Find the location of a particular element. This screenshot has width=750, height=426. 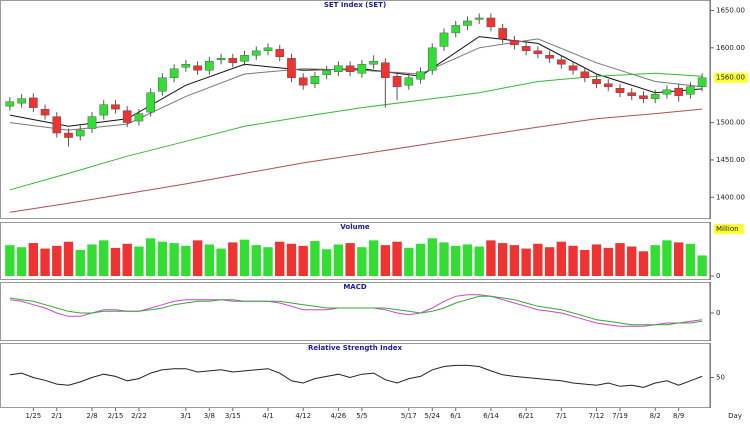

x-tick-label: 5/24 is located at coordinates (432, 416).